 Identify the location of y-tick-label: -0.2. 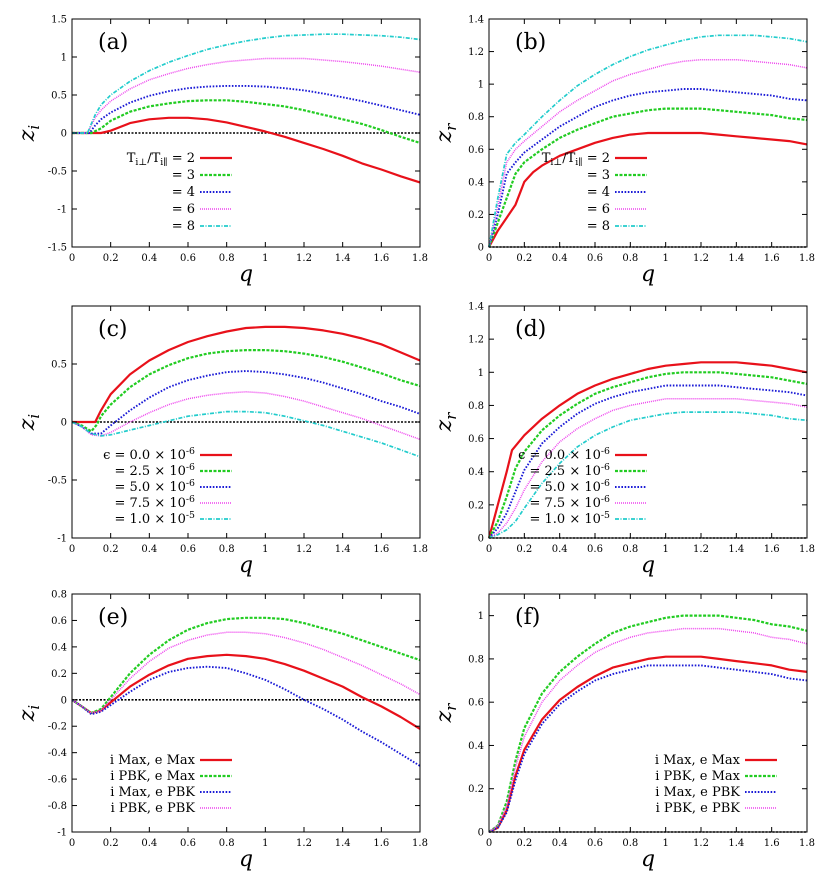
(57, 727).